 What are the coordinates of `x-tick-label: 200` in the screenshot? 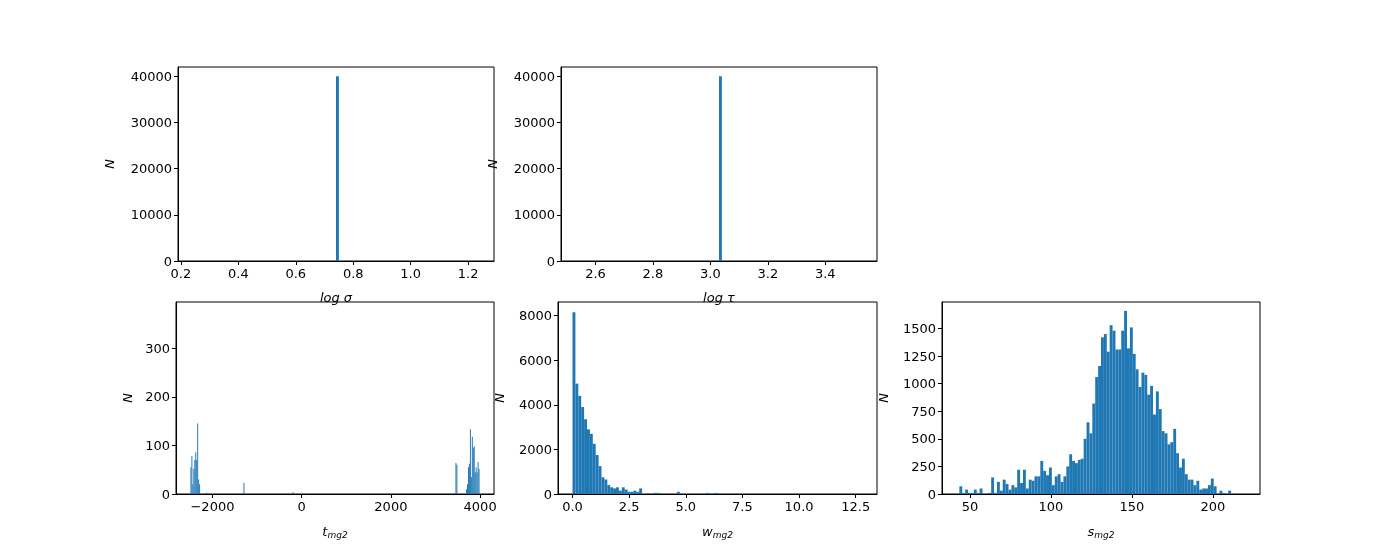 It's located at (1213, 506).